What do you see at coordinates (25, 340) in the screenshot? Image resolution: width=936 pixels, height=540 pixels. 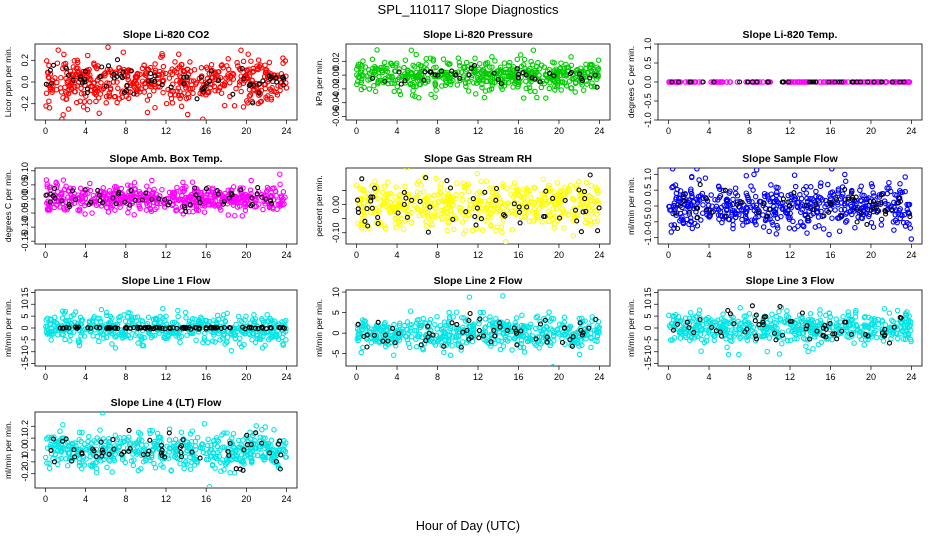 I see `y-tick-label: -5` at bounding box center [25, 340].